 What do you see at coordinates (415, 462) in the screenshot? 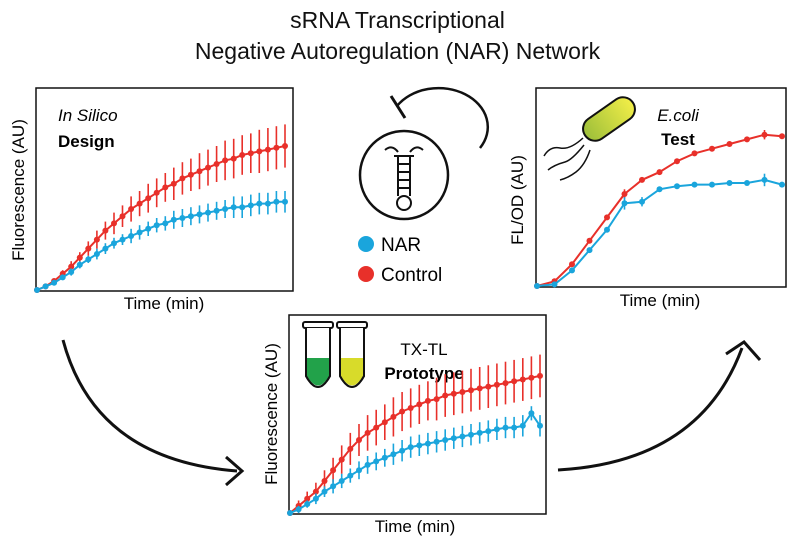
I see `tx-tl-series-line-nar` at bounding box center [415, 462].